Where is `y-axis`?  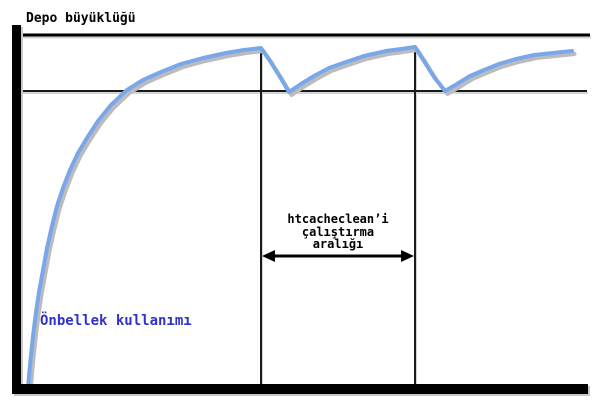
y-axis is located at coordinates (16, 209).